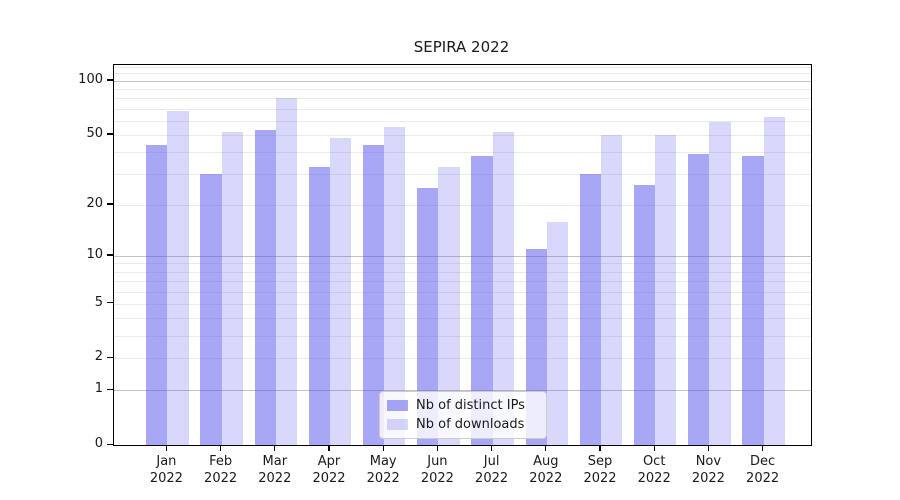 This screenshot has height=500, width=900. Describe the element at coordinates (221, 461) in the screenshot. I see `x-tick-label-month: Feb` at that location.